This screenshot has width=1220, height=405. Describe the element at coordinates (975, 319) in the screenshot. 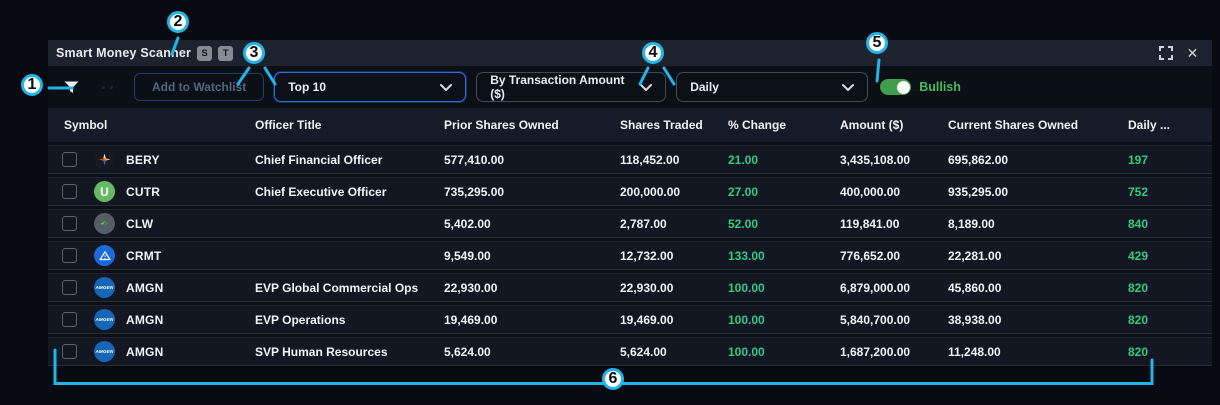

I see `current-shares-cell: 38,938.00` at that location.